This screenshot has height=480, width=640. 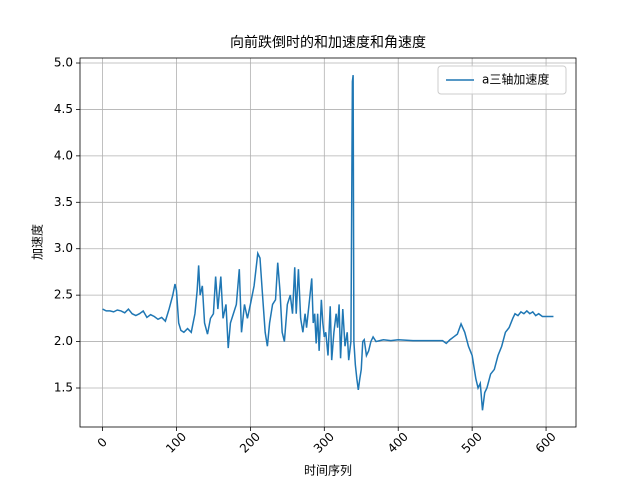 What do you see at coordinates (63, 63) in the screenshot?
I see `y-tick-label: 5.0` at bounding box center [63, 63].